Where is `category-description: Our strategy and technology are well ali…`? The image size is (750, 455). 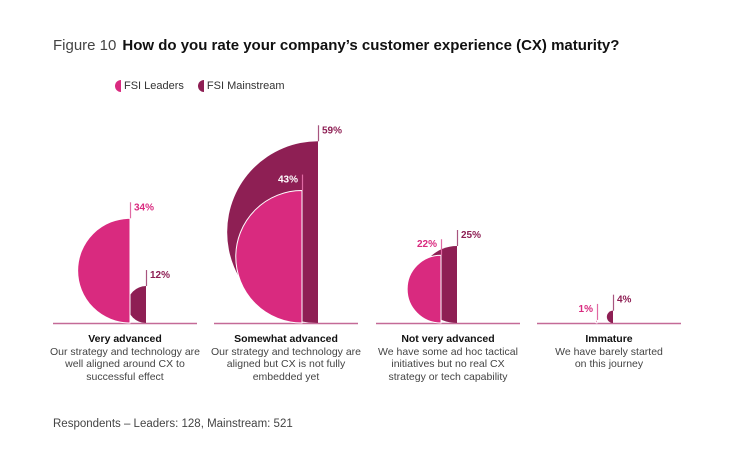 category-description: Our strategy and technology are well ali… is located at coordinates (125, 364).